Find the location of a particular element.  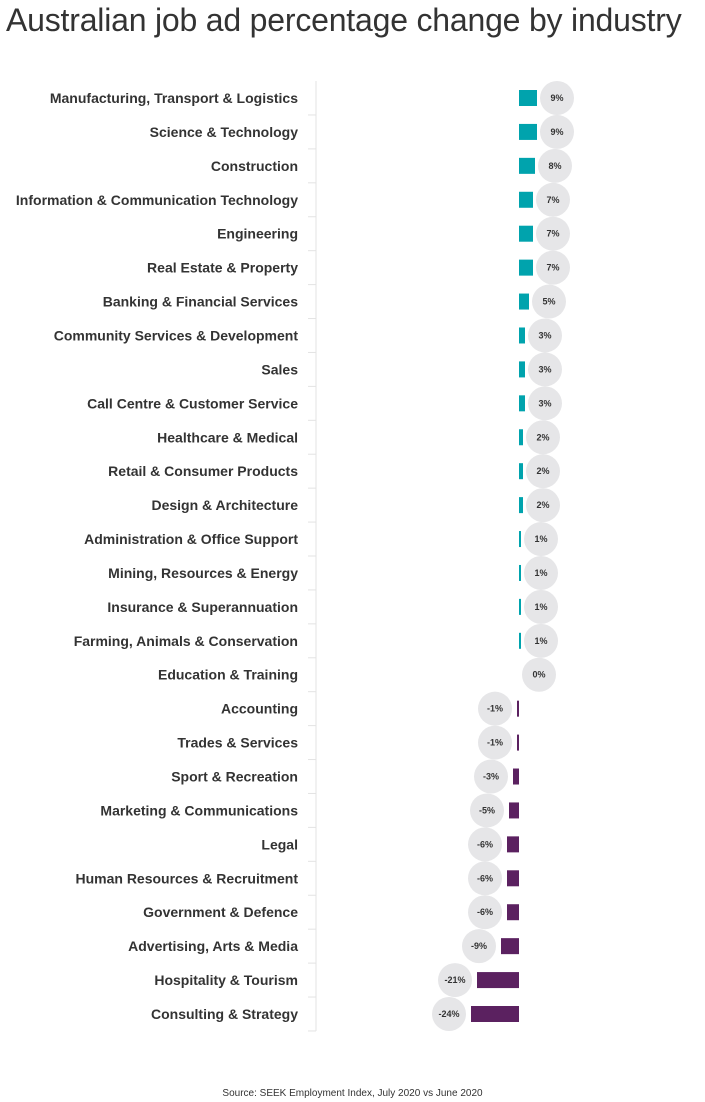

value-label: 5% is located at coordinates (548, 302).